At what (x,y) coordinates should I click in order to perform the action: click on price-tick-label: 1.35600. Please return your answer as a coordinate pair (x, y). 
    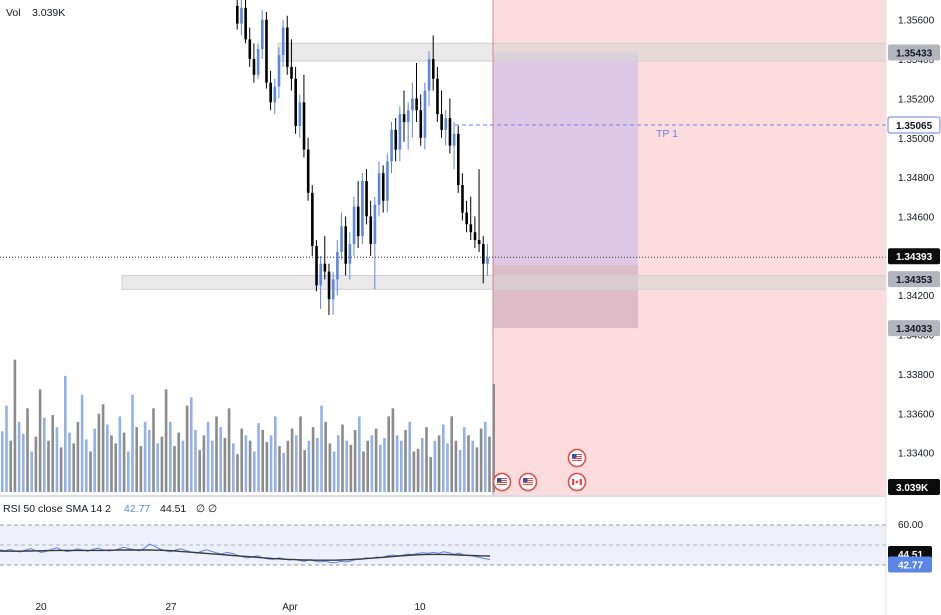
    Looking at the image, I should click on (916, 21).